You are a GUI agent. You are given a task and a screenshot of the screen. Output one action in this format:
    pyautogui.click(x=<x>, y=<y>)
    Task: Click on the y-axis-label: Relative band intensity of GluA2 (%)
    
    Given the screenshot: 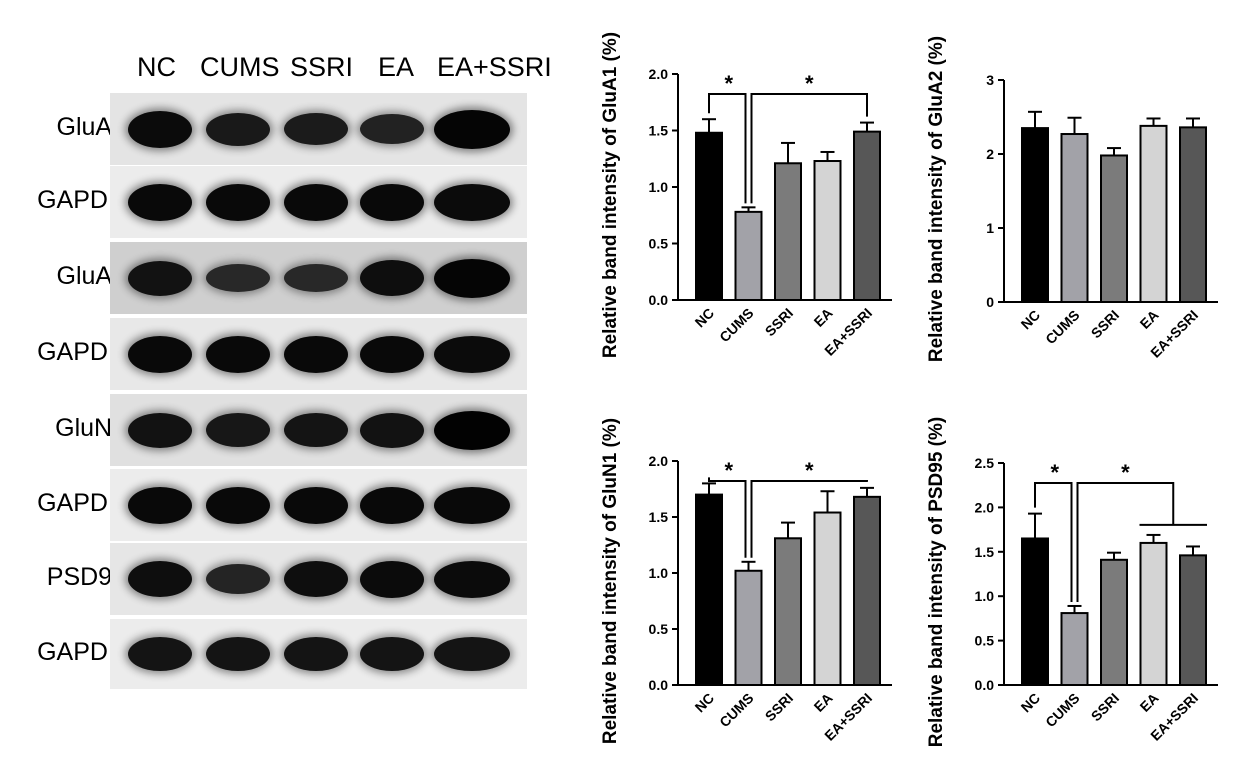 What is the action you would take?
    pyautogui.click(x=936, y=199)
    